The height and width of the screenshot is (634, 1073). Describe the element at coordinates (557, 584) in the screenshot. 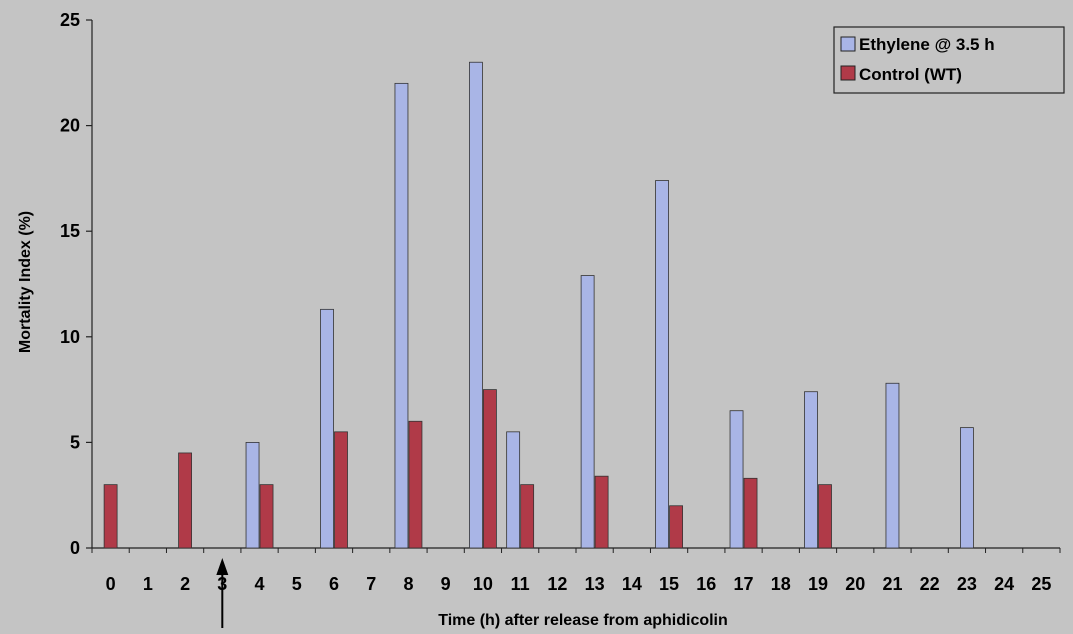

I see `x-tick-label: 12` at that location.